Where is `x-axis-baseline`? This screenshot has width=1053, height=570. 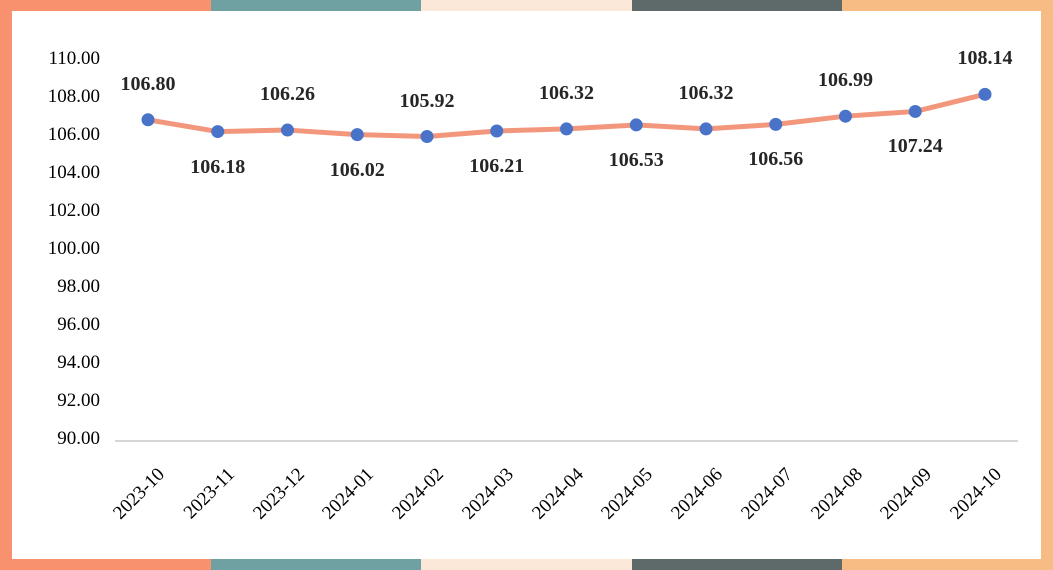 x-axis-baseline is located at coordinates (566, 441).